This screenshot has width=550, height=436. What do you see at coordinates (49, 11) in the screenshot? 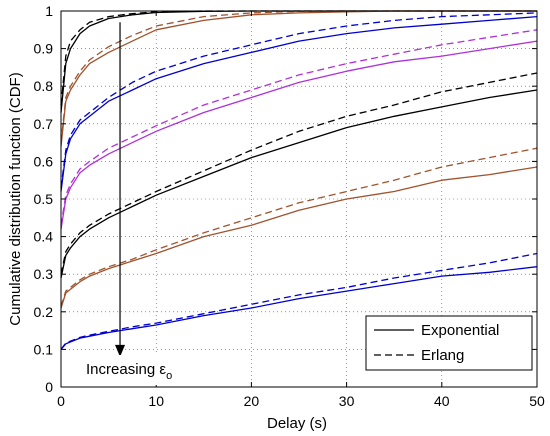
I see `y-tick-label: 1` at bounding box center [49, 11].